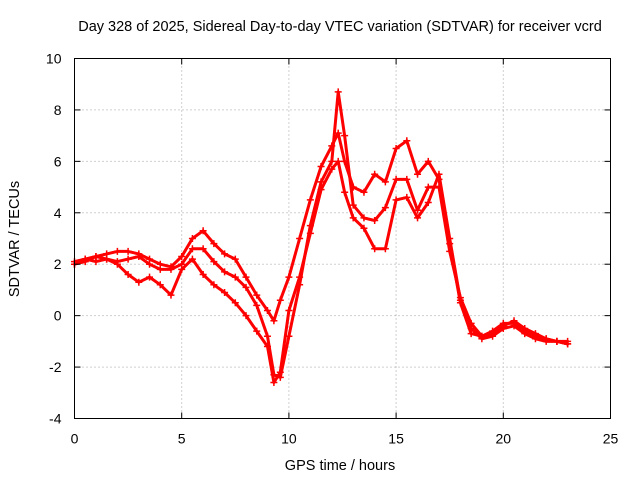 The width and height of the screenshot is (640, 480). What do you see at coordinates (396, 439) in the screenshot?
I see `x-tick-label: 15` at bounding box center [396, 439].